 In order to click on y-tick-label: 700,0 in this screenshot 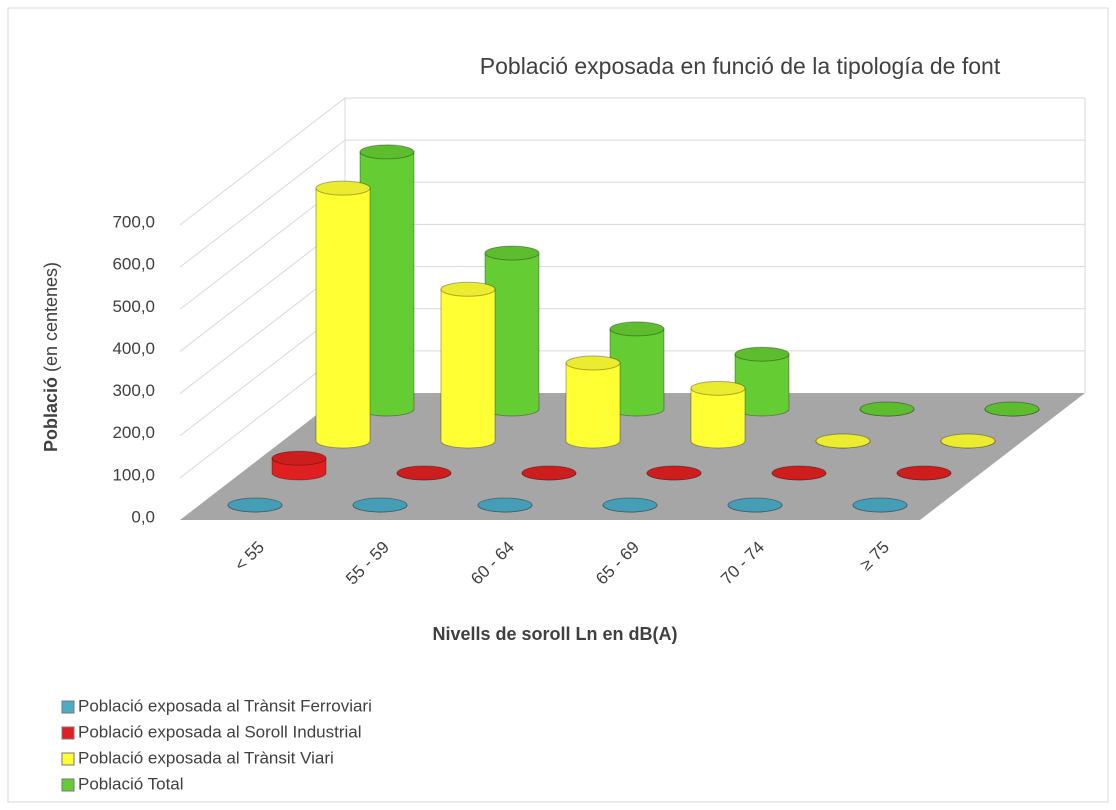, I will do `click(133, 221)`.